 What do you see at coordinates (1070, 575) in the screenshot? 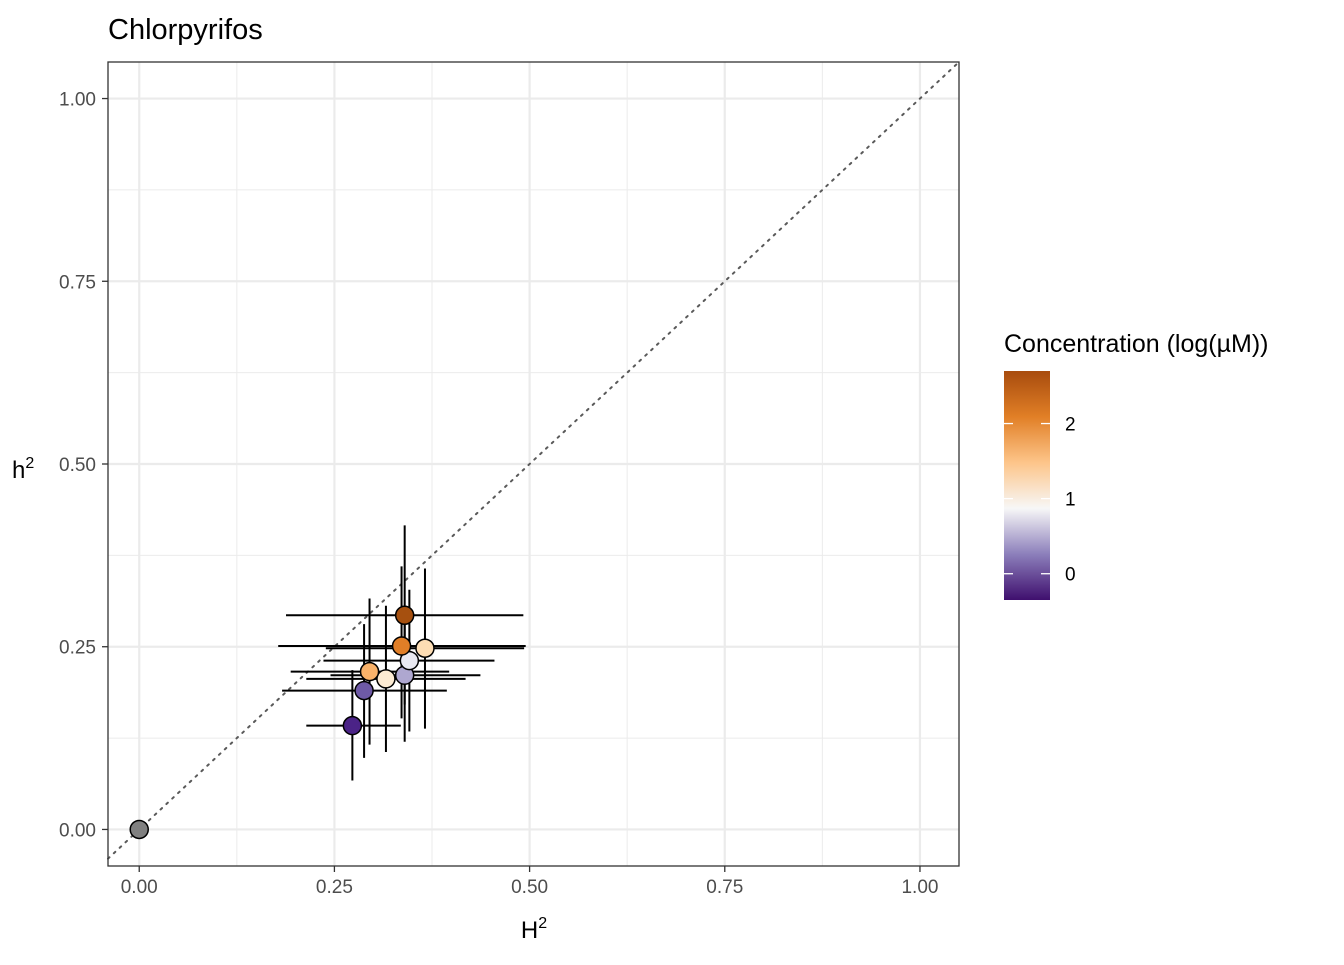
I see `legend-tick-label: 0` at bounding box center [1070, 575].